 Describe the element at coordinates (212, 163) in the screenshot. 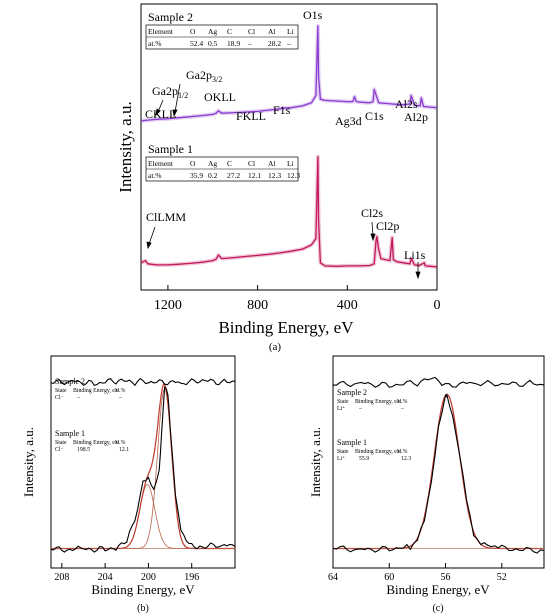

I see `table-sample-1-header-2: Ag` at that location.